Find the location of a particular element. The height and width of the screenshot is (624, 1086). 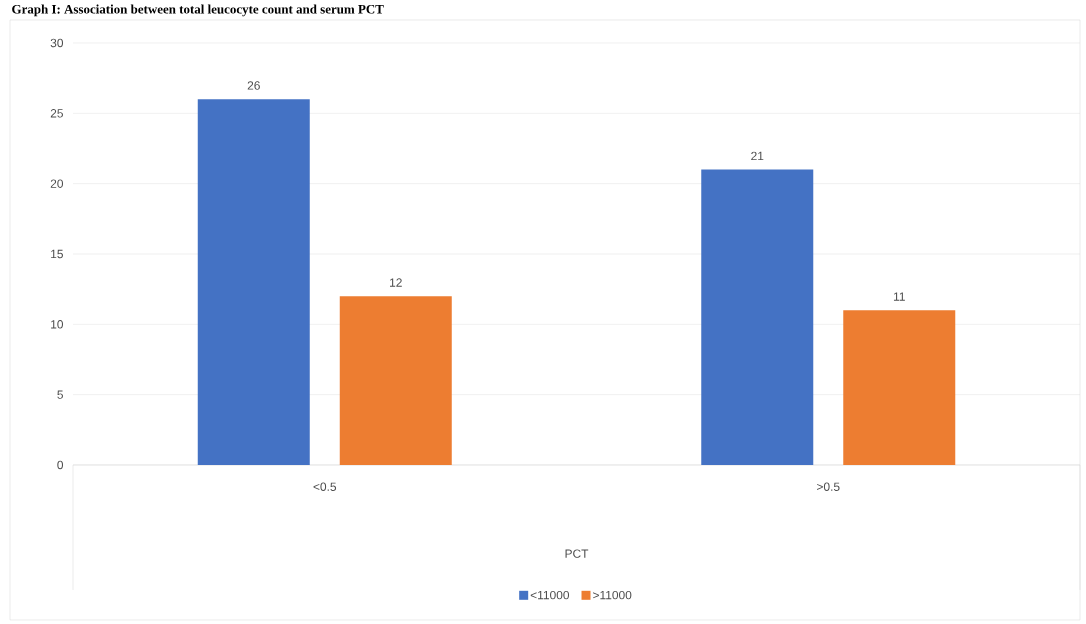

data-label: 12 is located at coordinates (396, 282).